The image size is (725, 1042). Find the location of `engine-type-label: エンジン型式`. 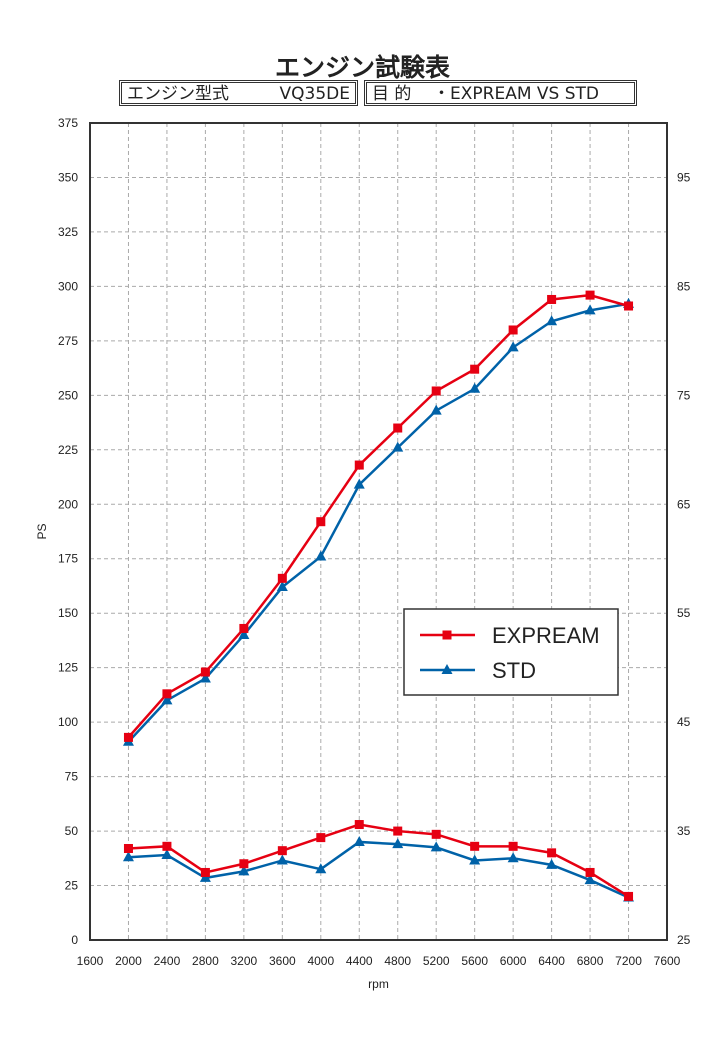

engine-type-label: エンジン型式 is located at coordinates (178, 94).